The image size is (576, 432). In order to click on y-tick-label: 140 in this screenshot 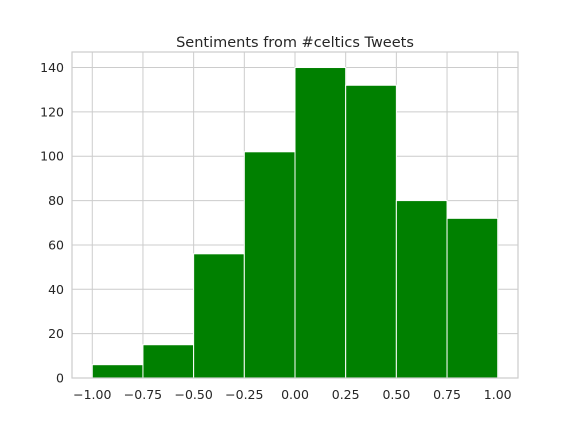, I will do `click(52, 67)`.